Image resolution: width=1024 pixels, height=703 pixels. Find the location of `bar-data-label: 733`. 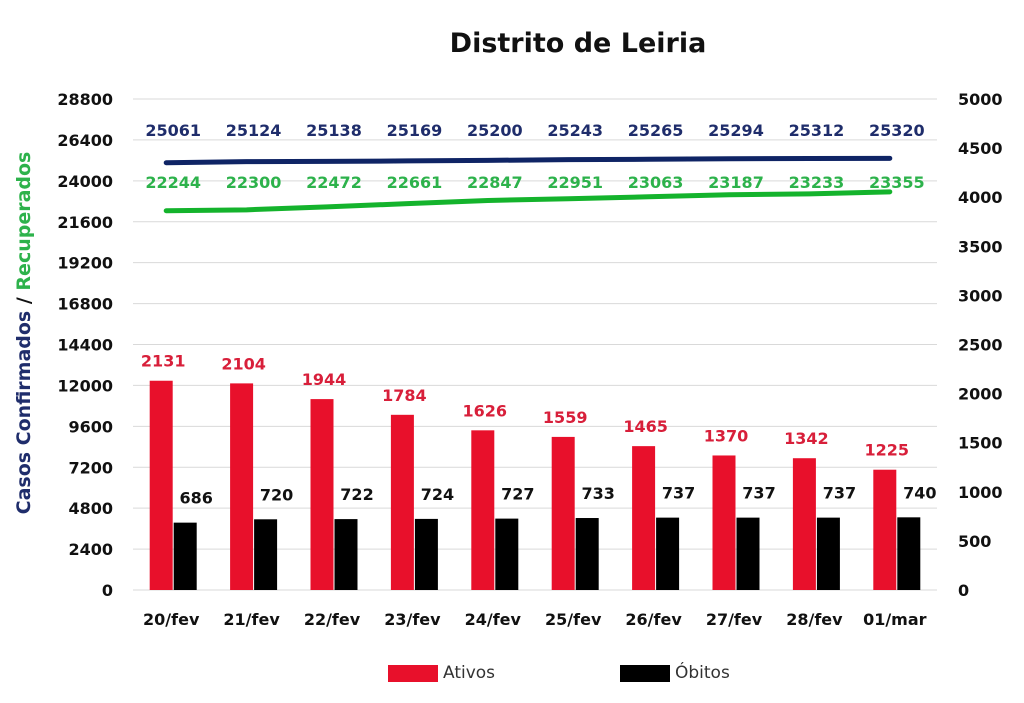

bar-data-label: 733 is located at coordinates (597, 493).